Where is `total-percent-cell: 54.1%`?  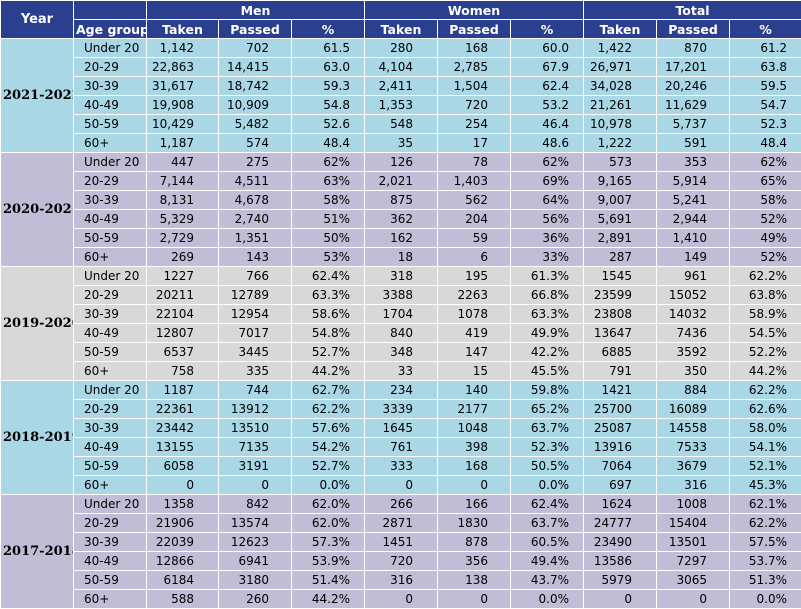 total-percent-cell: 54.1% is located at coordinates (765, 447).